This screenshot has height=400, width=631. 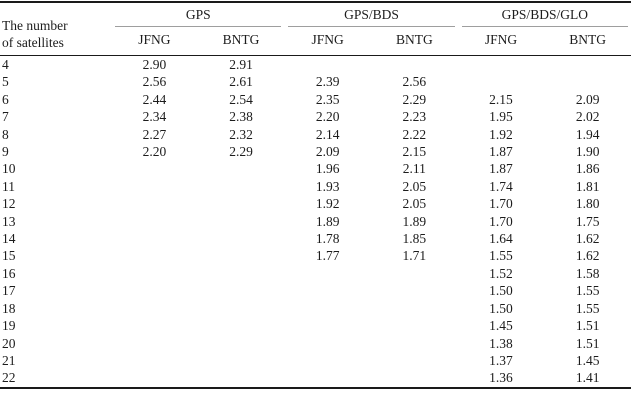 What do you see at coordinates (9, 273) in the screenshot?
I see `satellite-count-cell: 16` at bounding box center [9, 273].